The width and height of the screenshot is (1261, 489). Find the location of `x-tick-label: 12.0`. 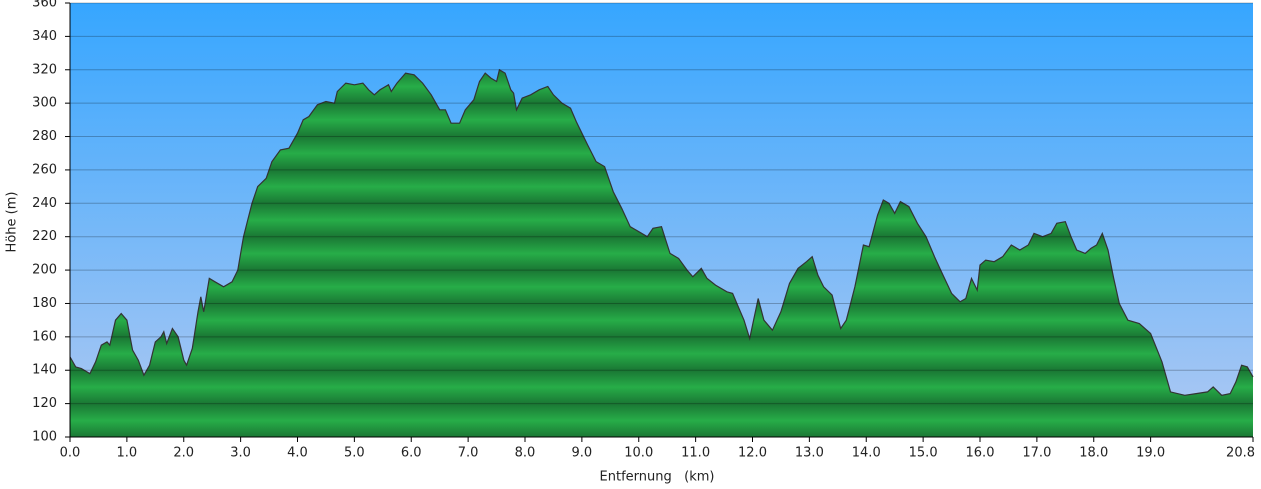

x-tick-label: 12.0 is located at coordinates (752, 453).